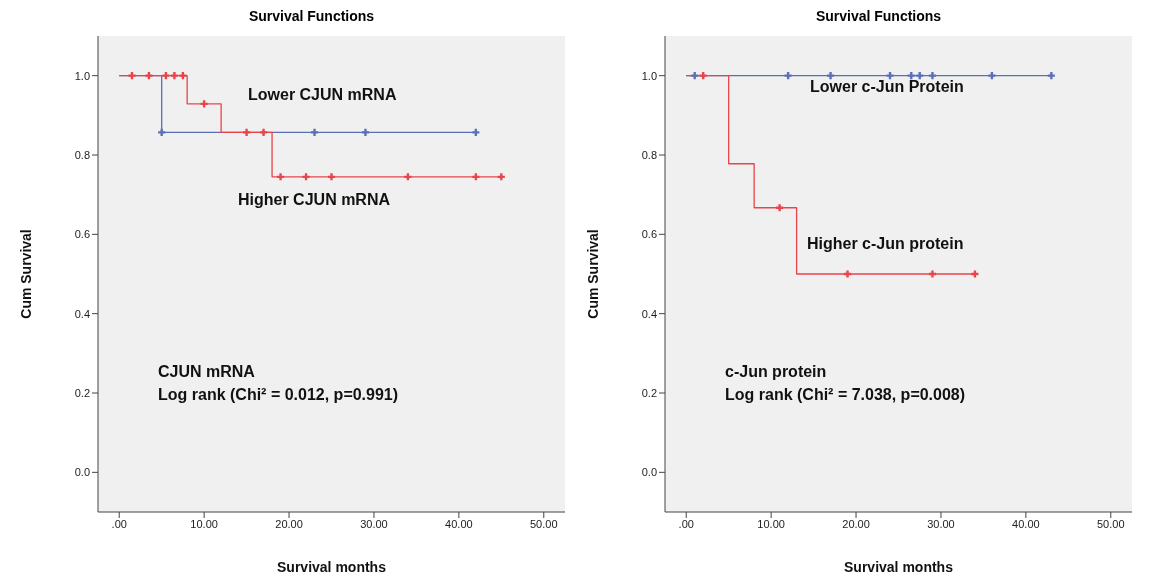 The image size is (1151, 586). I want to click on annotation: Log rank (Chi² = 0.012, p=0.991), so click(278, 395).